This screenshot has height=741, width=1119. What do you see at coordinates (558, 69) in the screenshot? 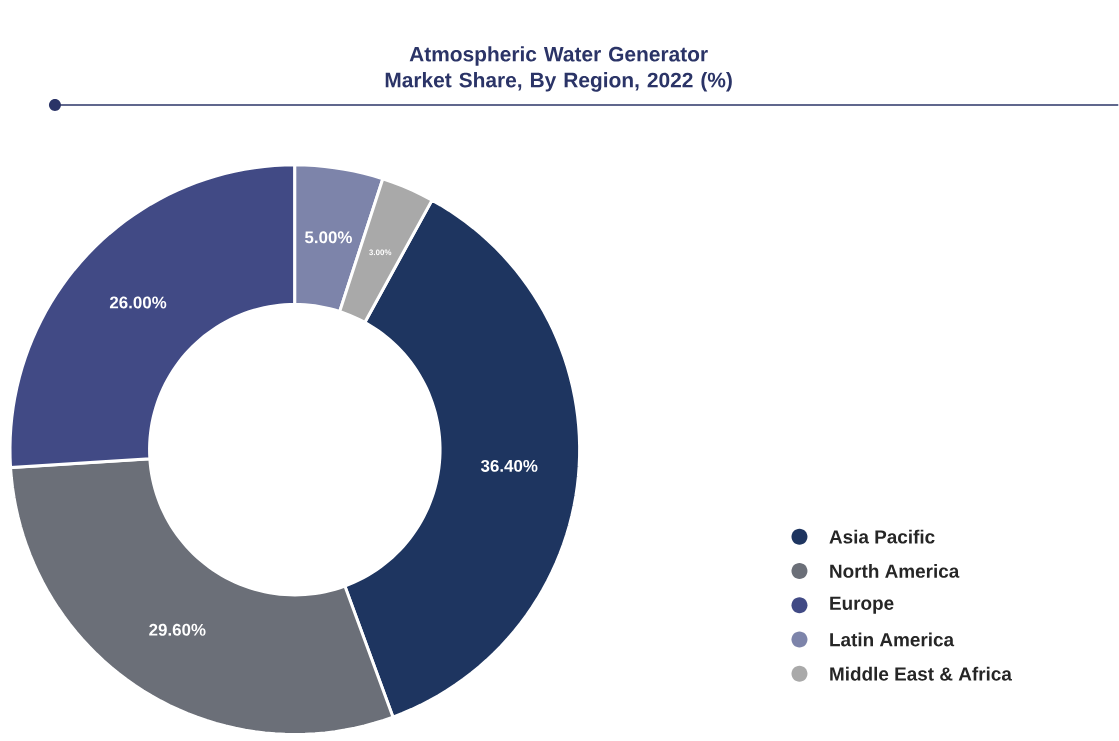
I see `chart-title: Atmospheric Water Generator Market Share, By Region, 2022 (%)` at bounding box center [558, 69].